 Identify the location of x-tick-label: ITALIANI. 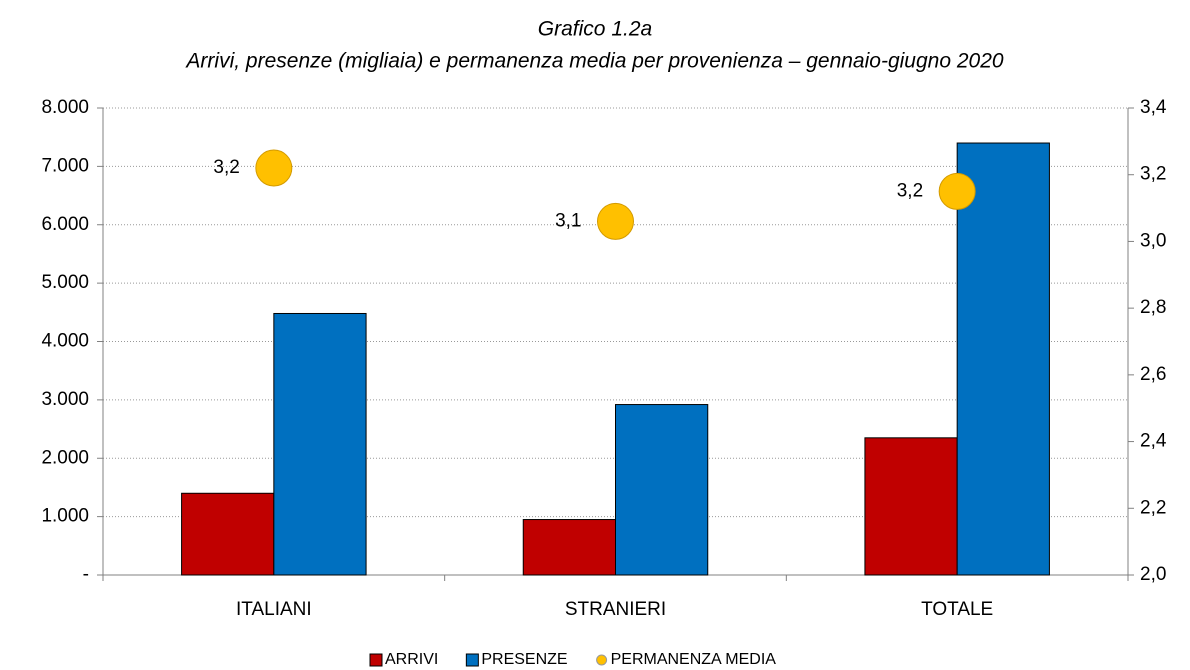
(274, 609).